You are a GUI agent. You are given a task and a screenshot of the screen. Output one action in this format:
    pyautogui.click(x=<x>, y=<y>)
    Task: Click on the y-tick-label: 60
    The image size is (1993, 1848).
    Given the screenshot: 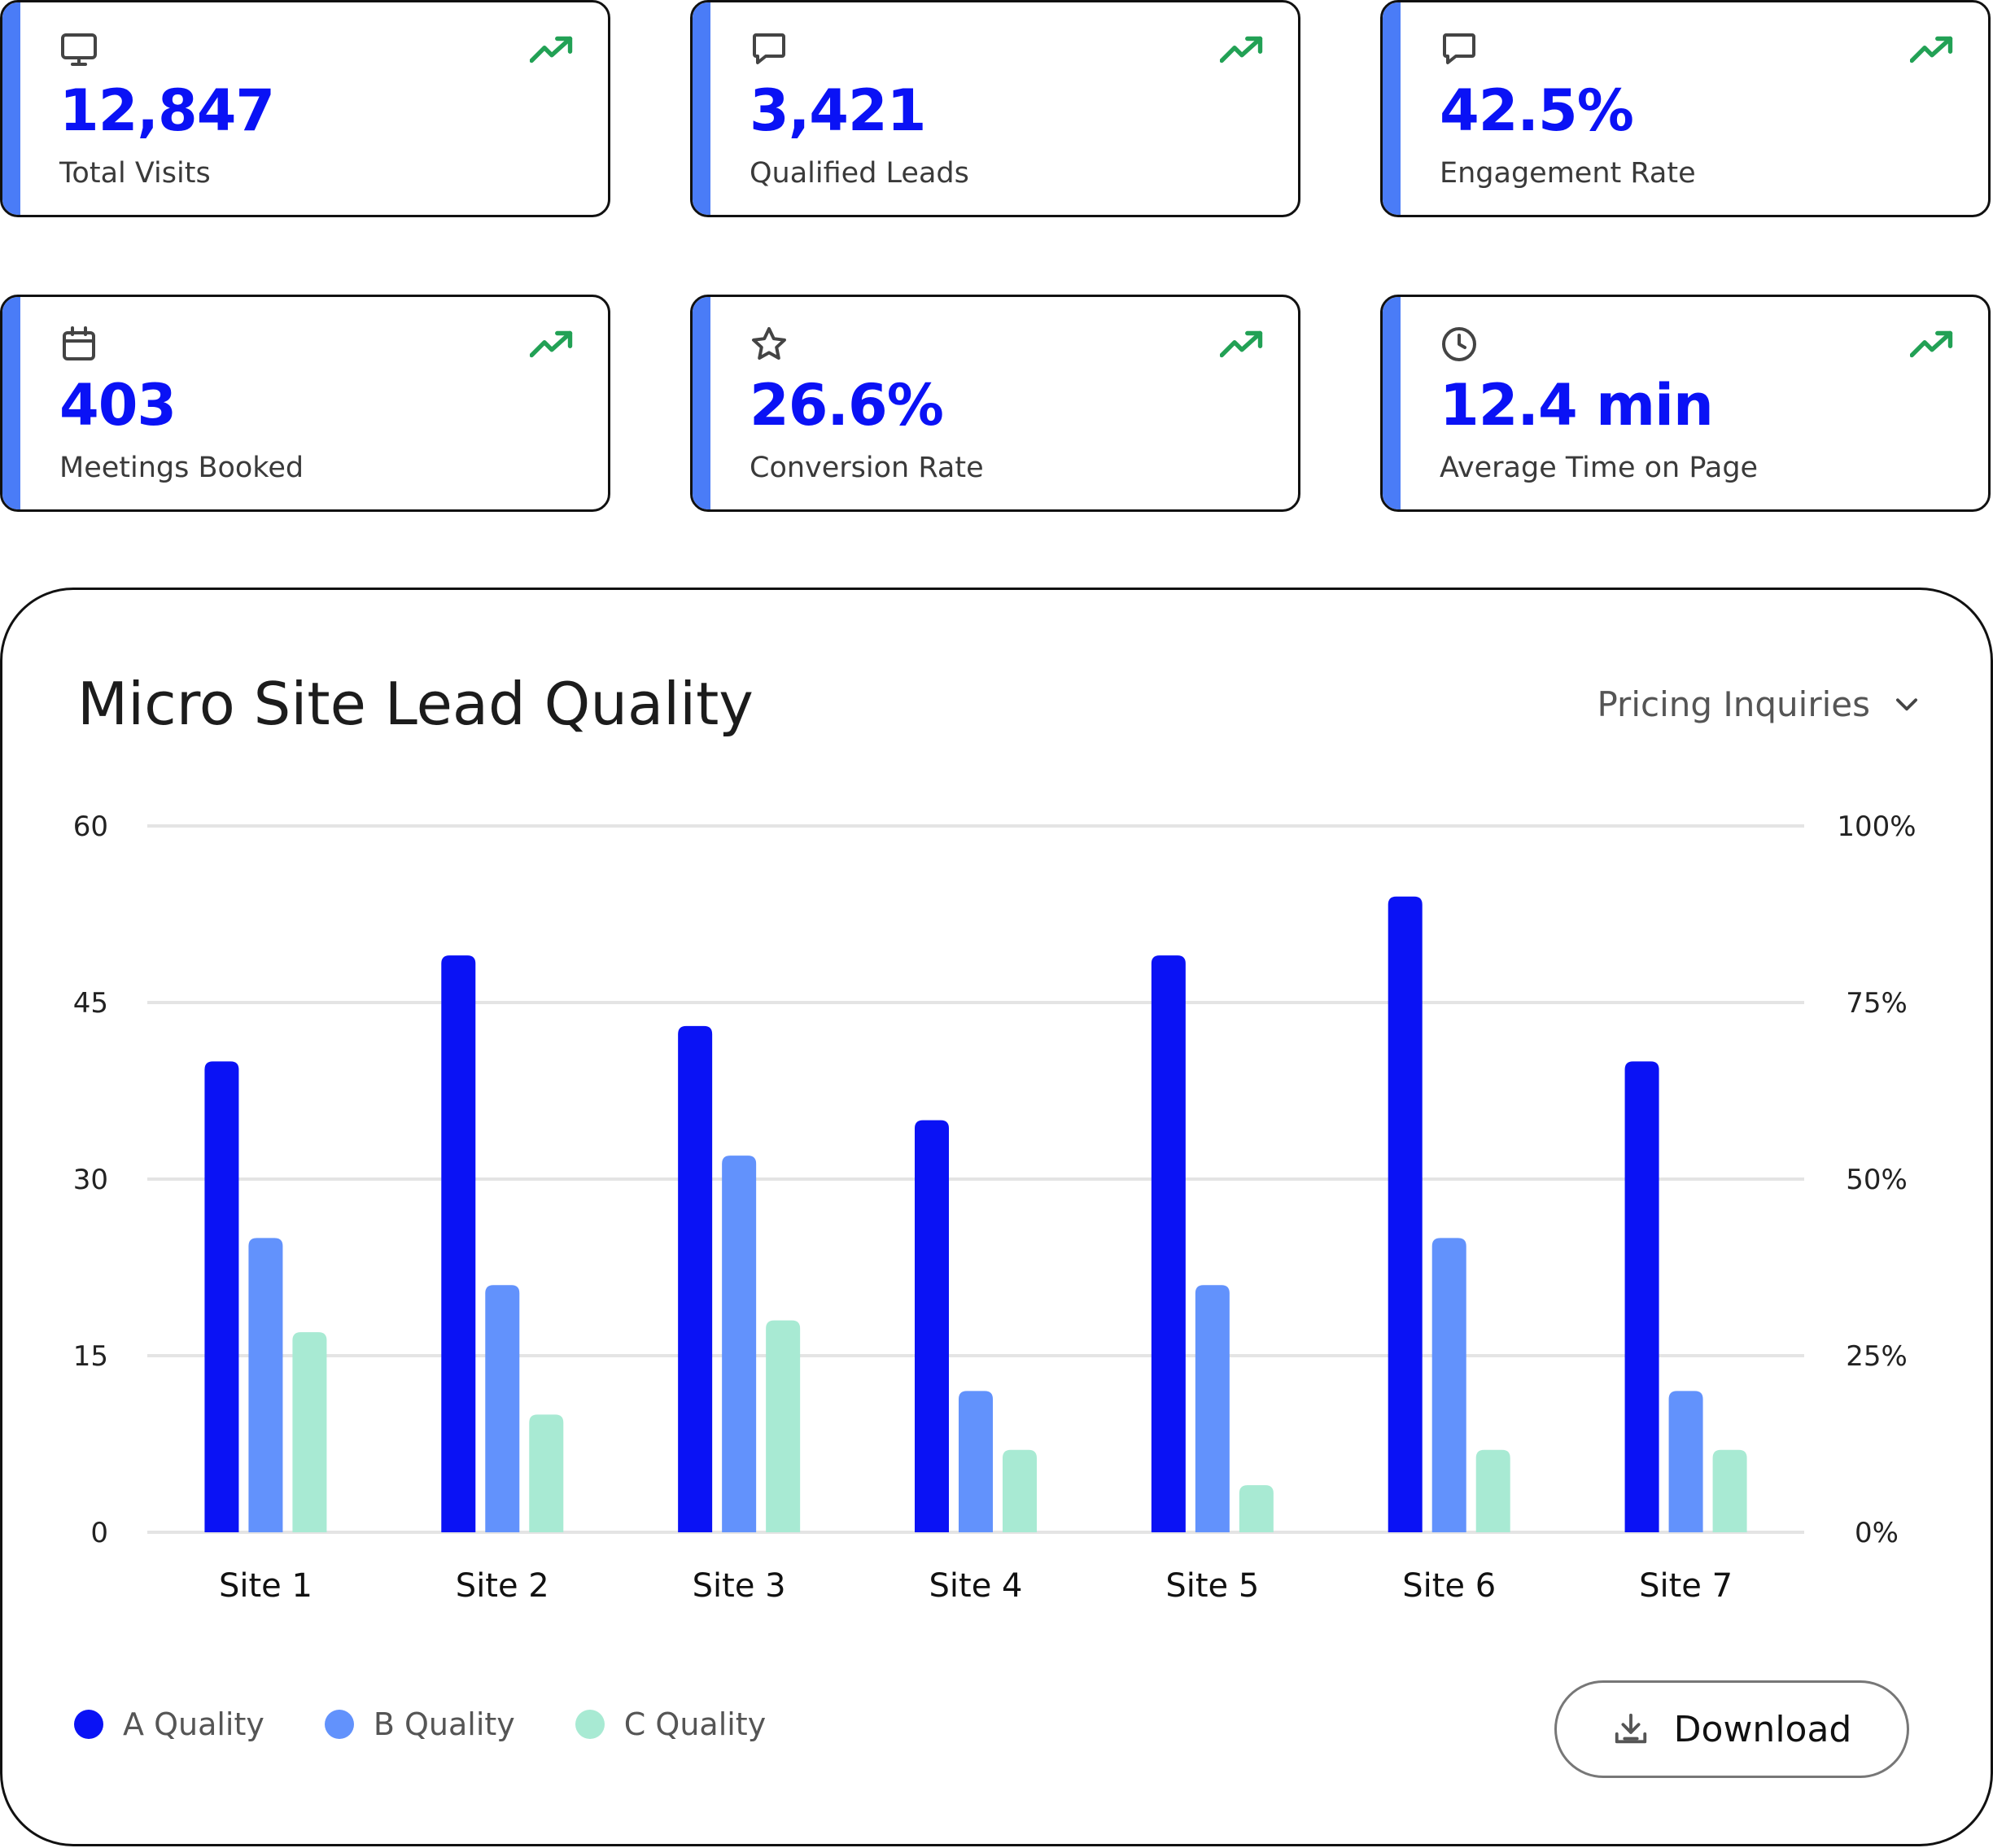 What is the action you would take?
    pyautogui.click(x=91, y=826)
    